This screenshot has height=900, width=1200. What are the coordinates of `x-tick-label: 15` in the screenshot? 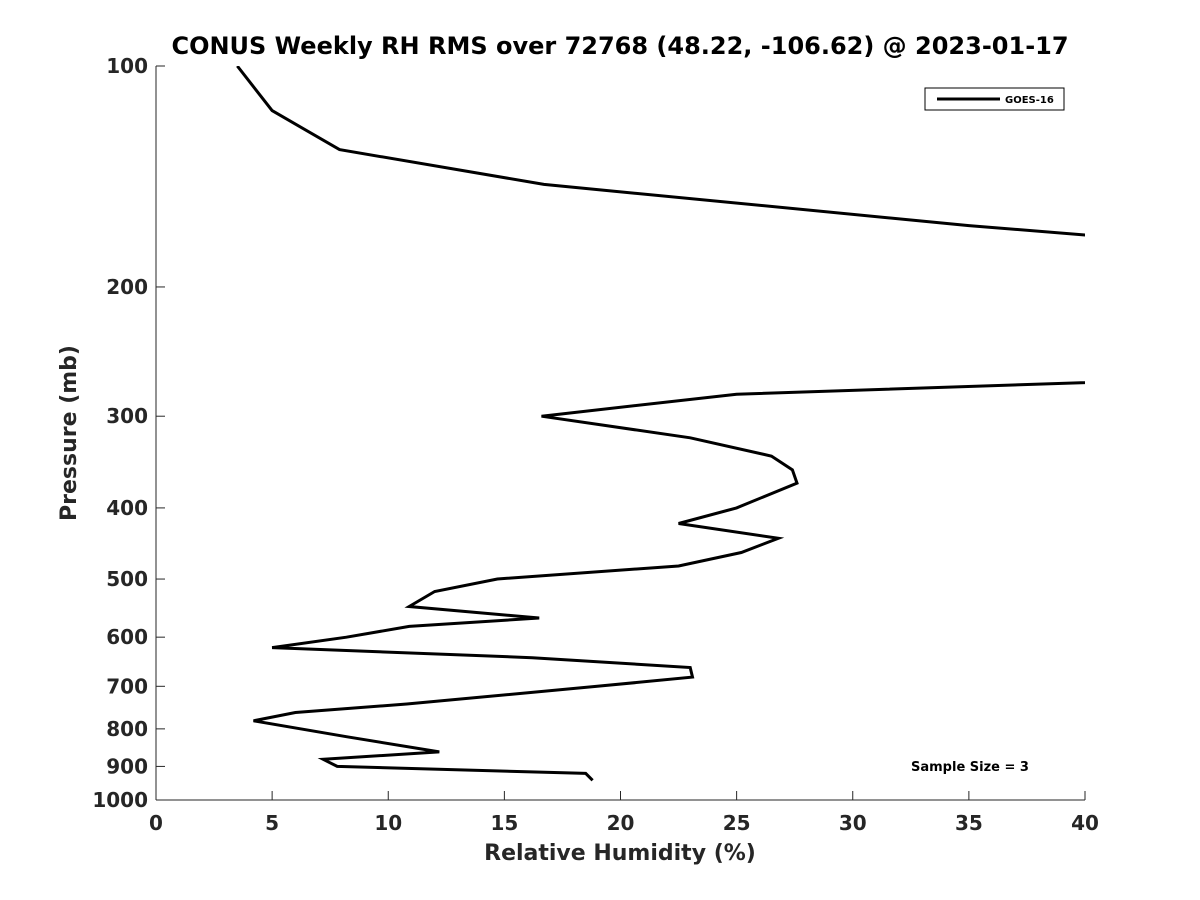 It's located at (504, 823).